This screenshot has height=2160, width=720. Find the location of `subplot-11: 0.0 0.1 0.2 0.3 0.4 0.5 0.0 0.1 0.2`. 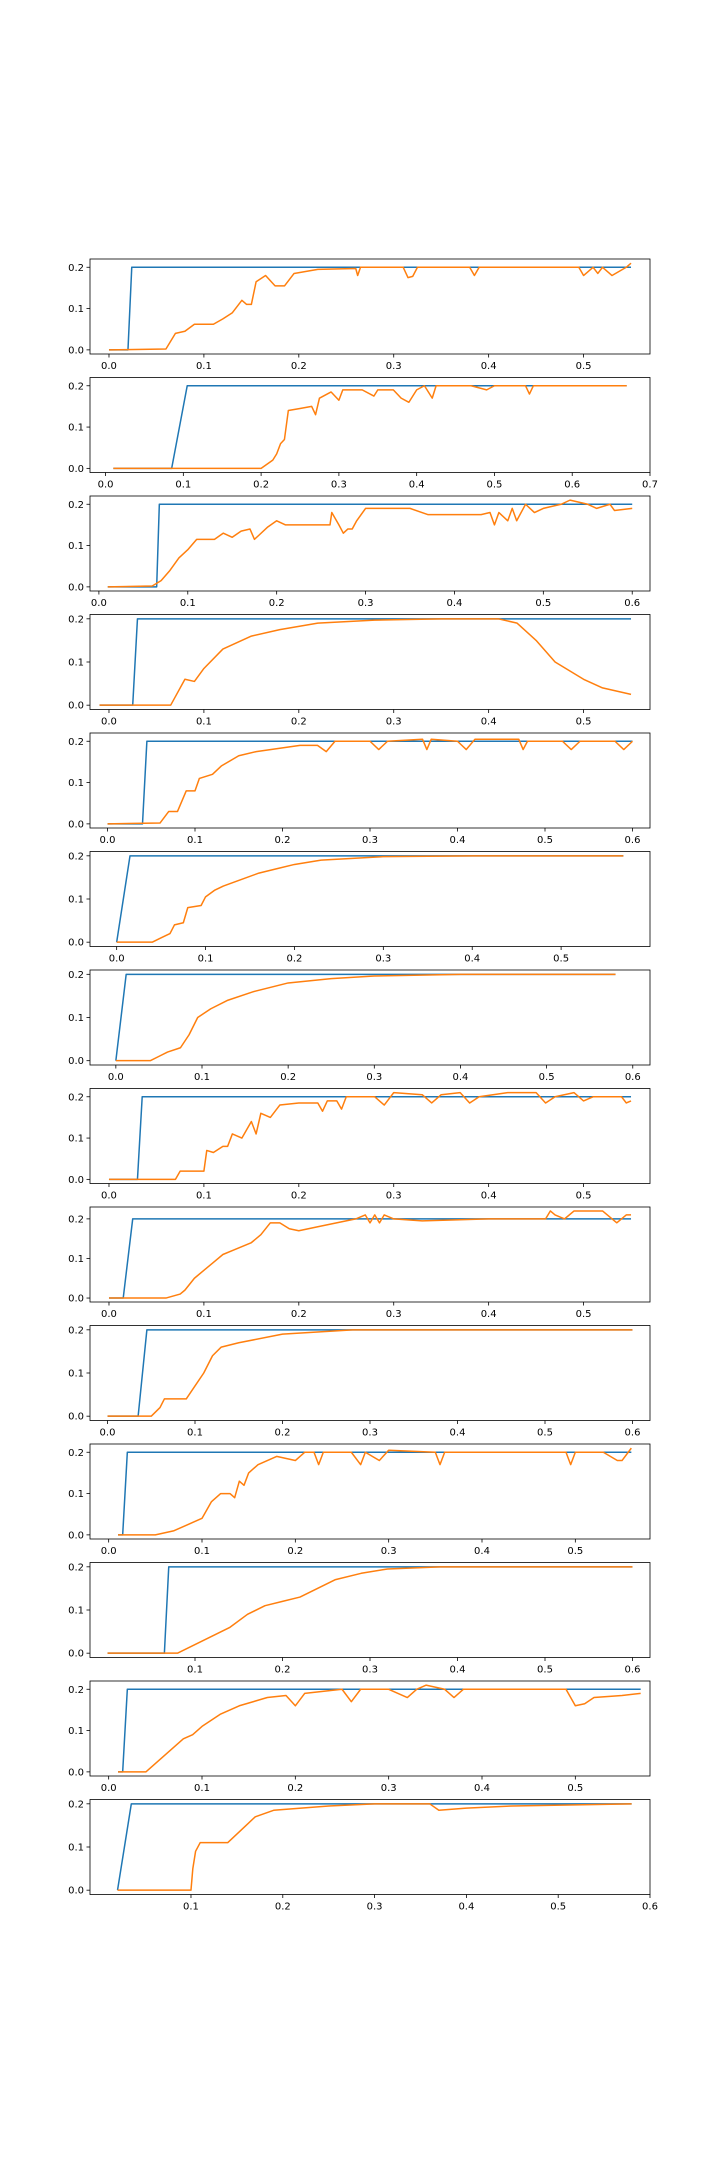

subplot-11: 0.0 0.1 0.2 0.3 0.4 0.5 0.0 0.1 0.2 is located at coordinates (359, 1500).